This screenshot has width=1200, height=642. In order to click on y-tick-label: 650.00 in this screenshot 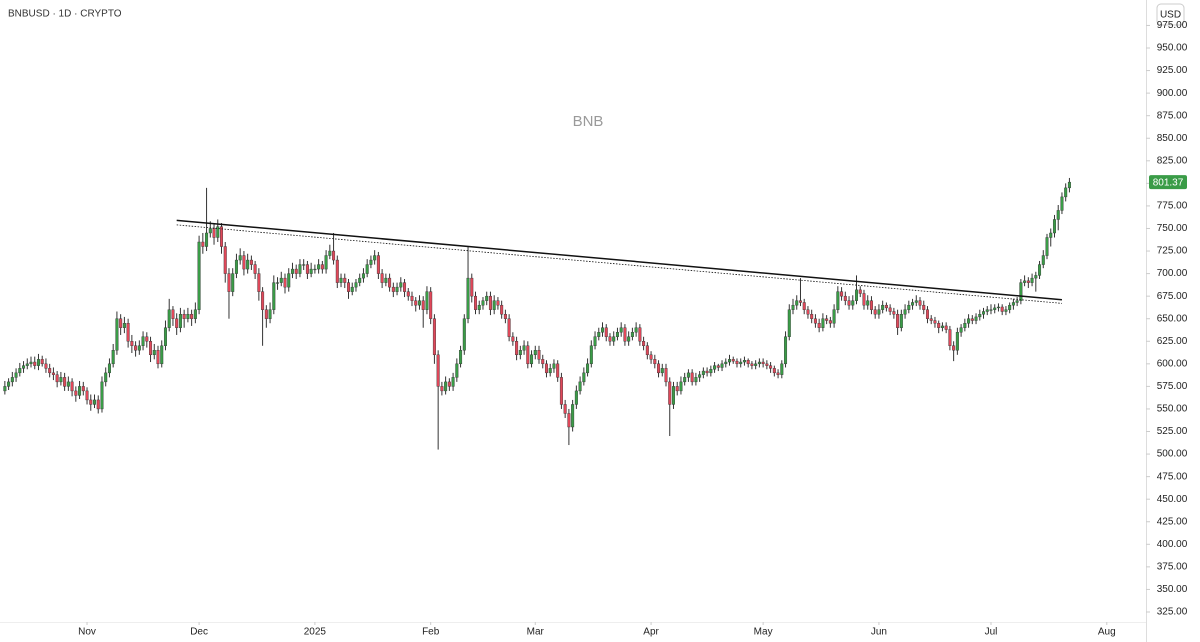, I will do `click(1172, 318)`.